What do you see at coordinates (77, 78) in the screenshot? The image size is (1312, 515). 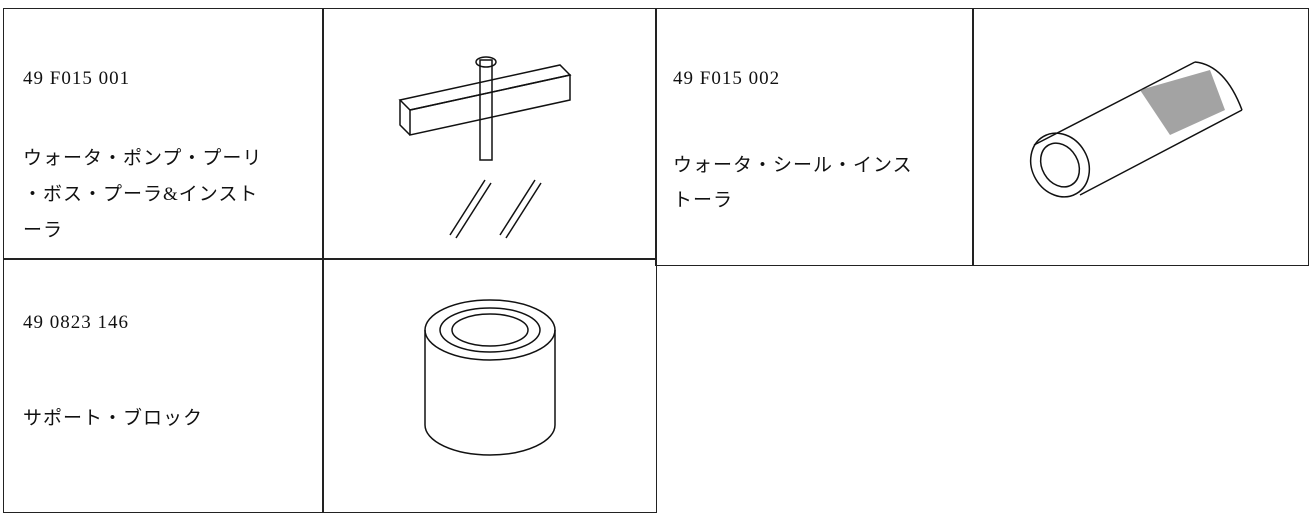 I see `part-number: 49 F015 001` at bounding box center [77, 78].